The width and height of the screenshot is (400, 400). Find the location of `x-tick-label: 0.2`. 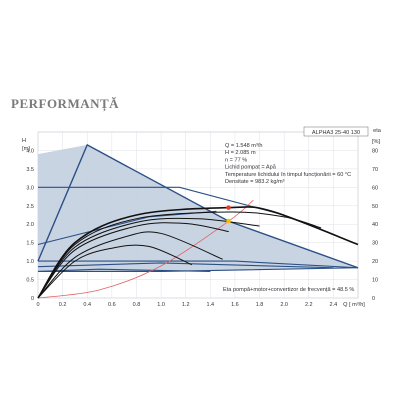

x-tick-label: 0.2 is located at coordinates (63, 305).